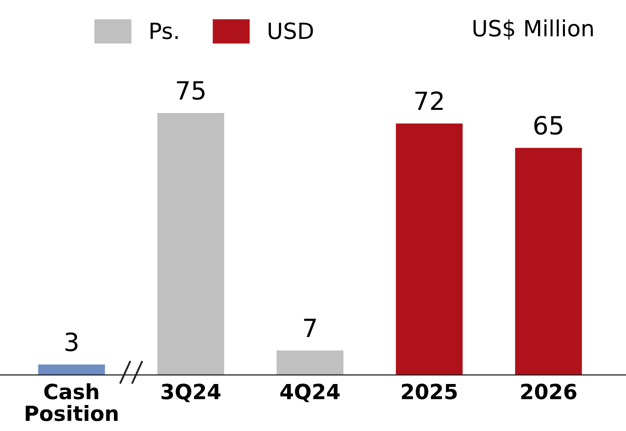 Image resolution: width=626 pixels, height=431 pixels. I want to click on data-label: 3, so click(71, 342).